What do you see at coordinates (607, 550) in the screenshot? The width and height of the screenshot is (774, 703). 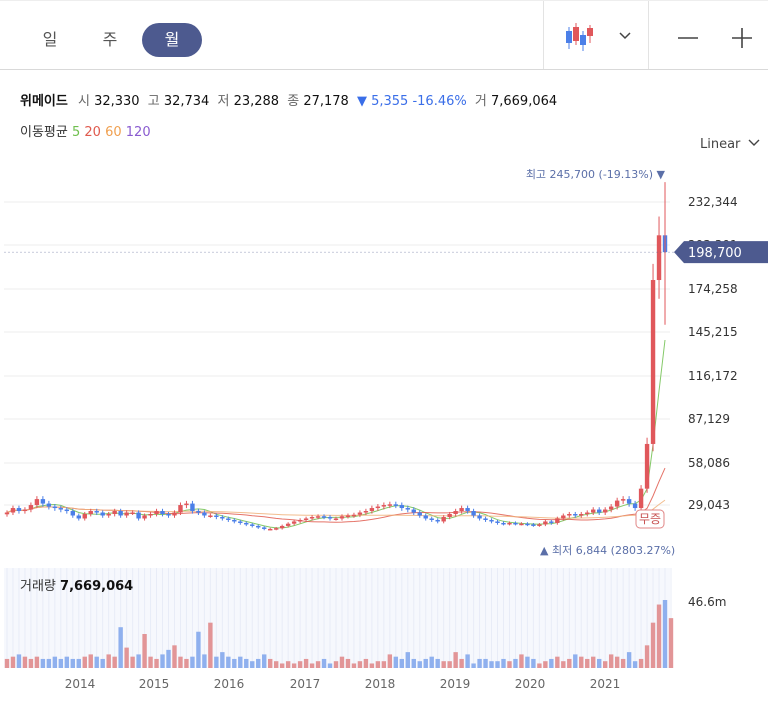 I see `min-price-label: ▲ 최저 6,844 (2803.27%)` at bounding box center [607, 550].